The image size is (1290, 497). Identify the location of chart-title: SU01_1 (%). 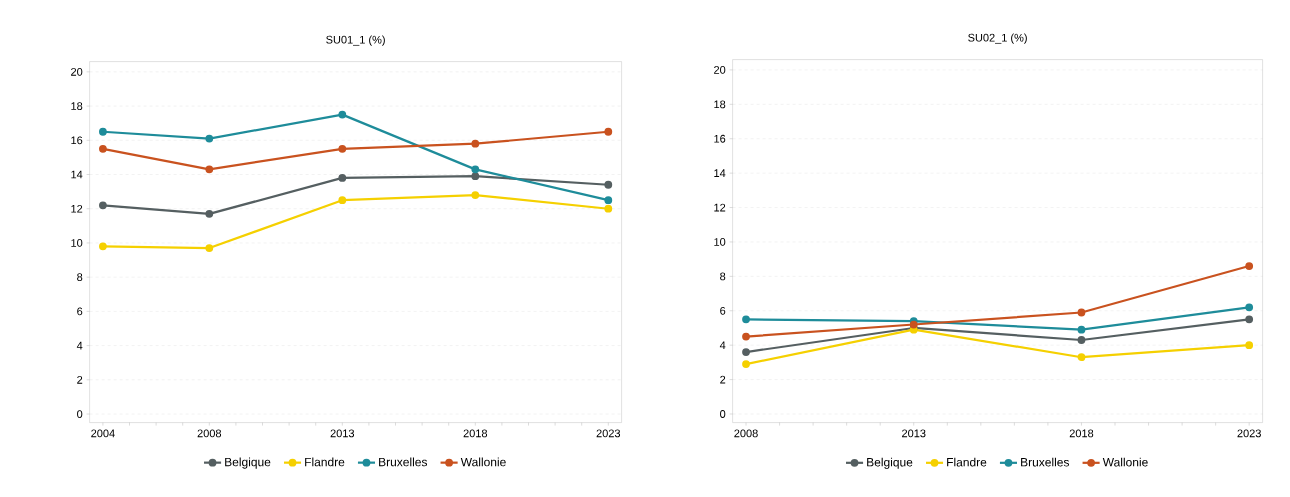
(355, 40).